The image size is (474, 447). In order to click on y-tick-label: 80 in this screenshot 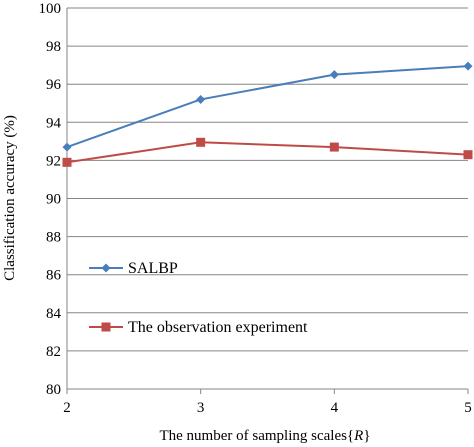, I will do `click(53, 390)`.